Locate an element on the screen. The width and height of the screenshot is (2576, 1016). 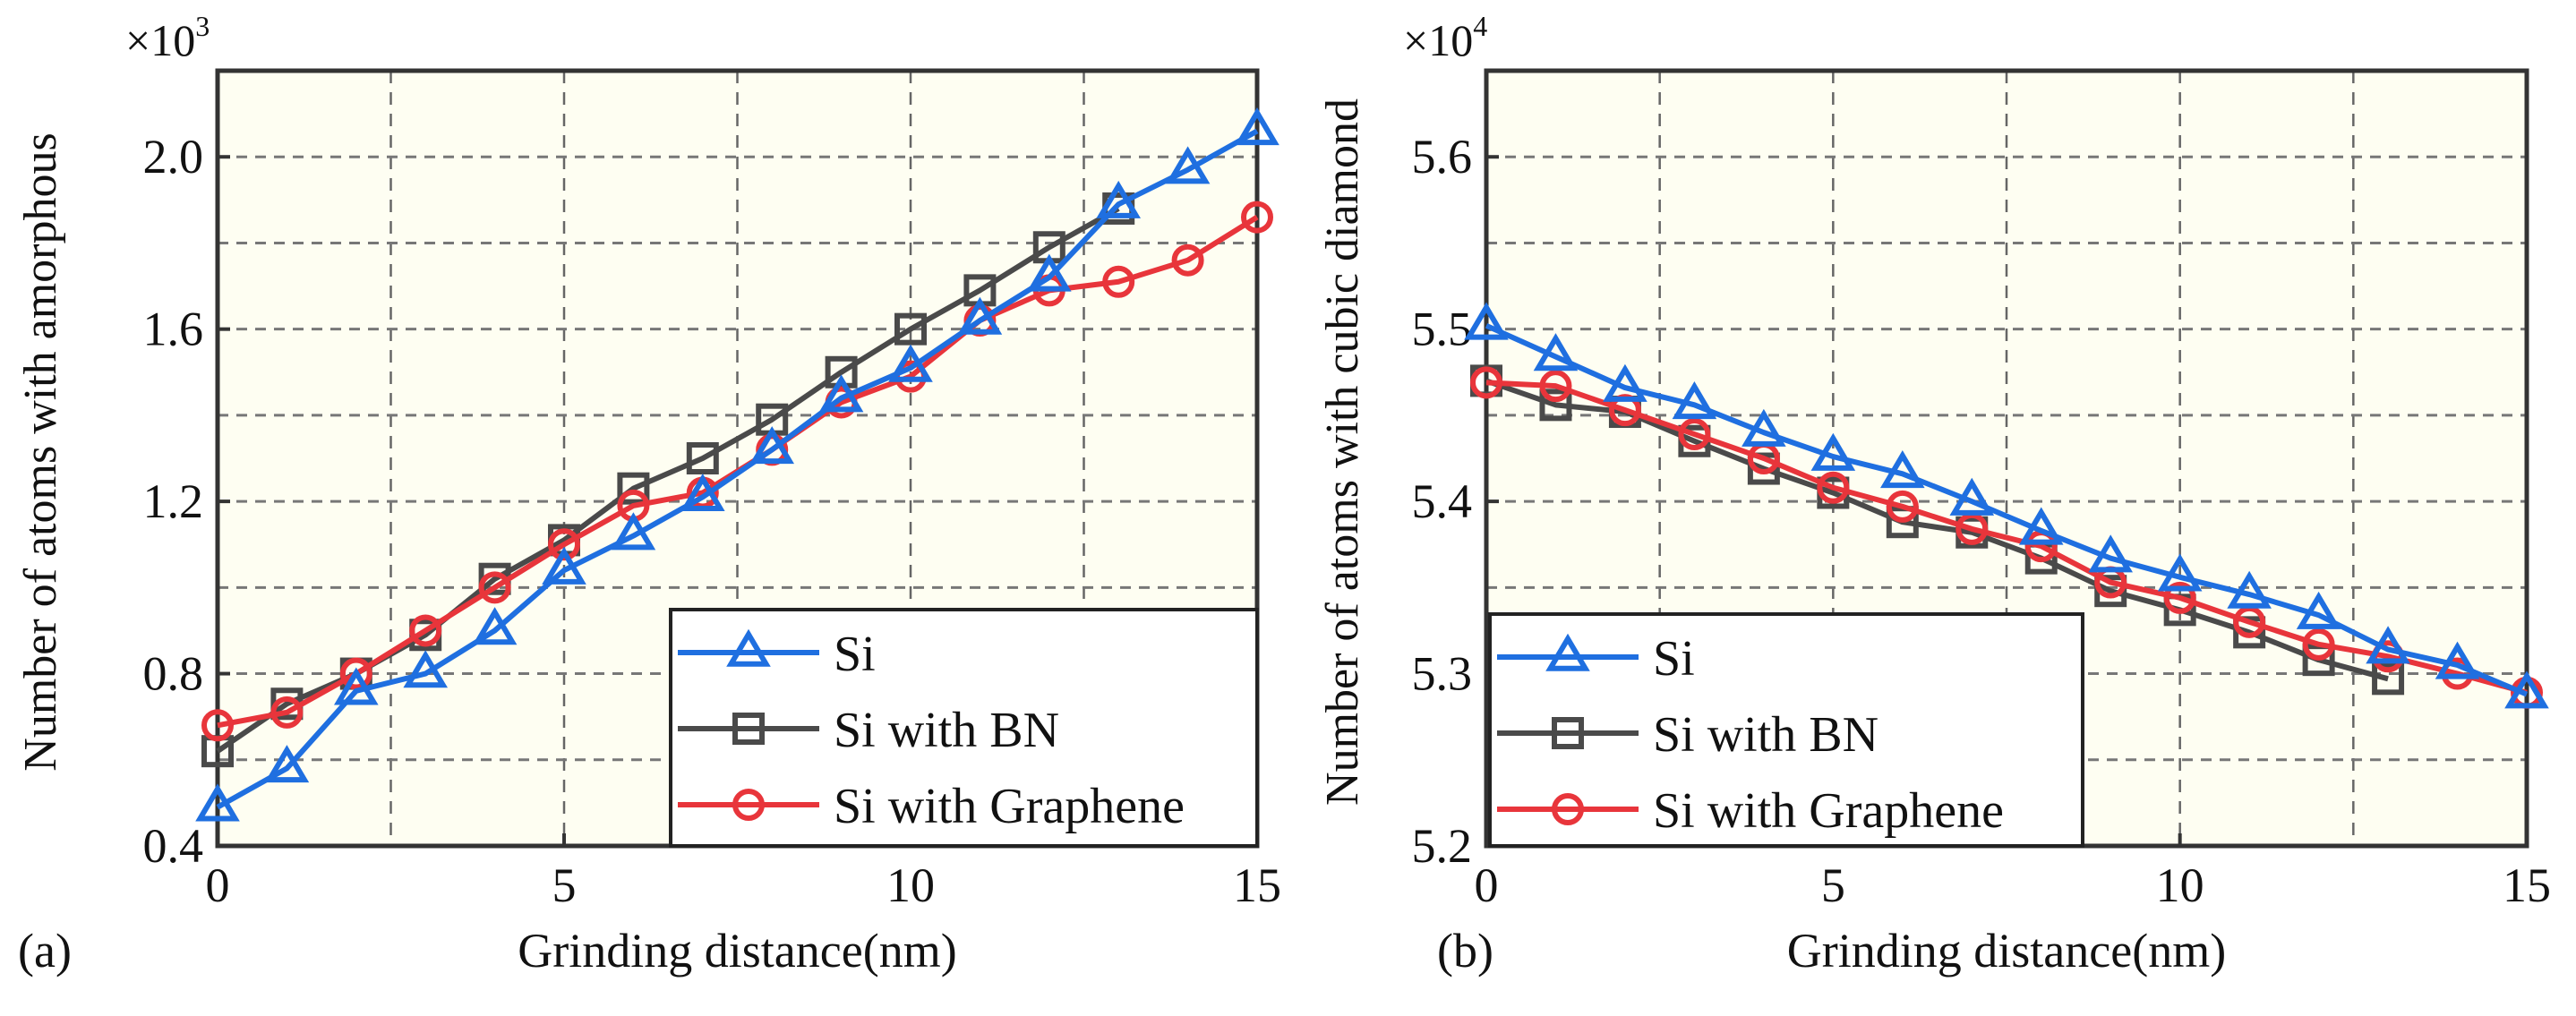
y-axis-title: Number of atoms with amorphous is located at coordinates (40, 452).